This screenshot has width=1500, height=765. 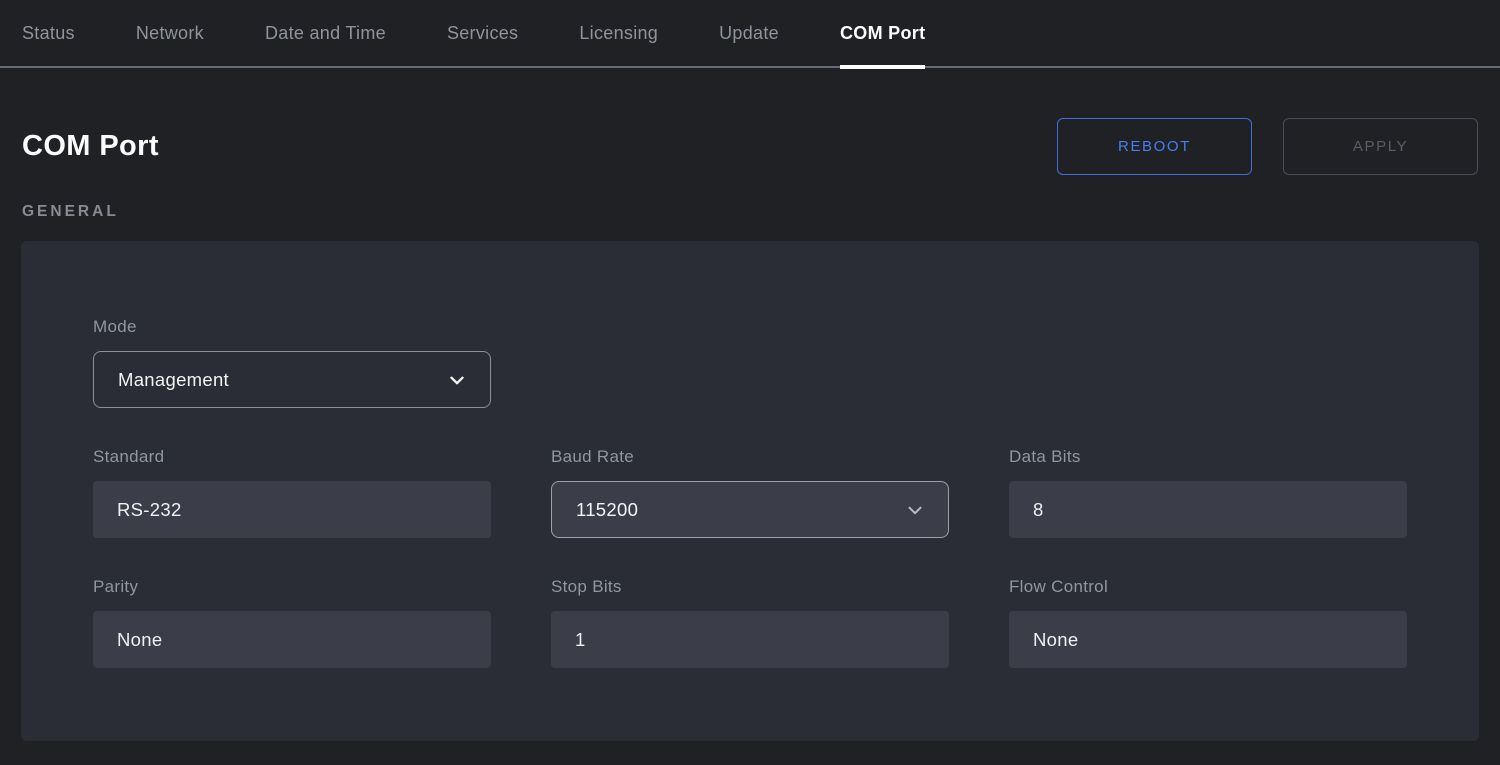 I want to click on stop-bits-label: Stop Bits, so click(x=586, y=586).